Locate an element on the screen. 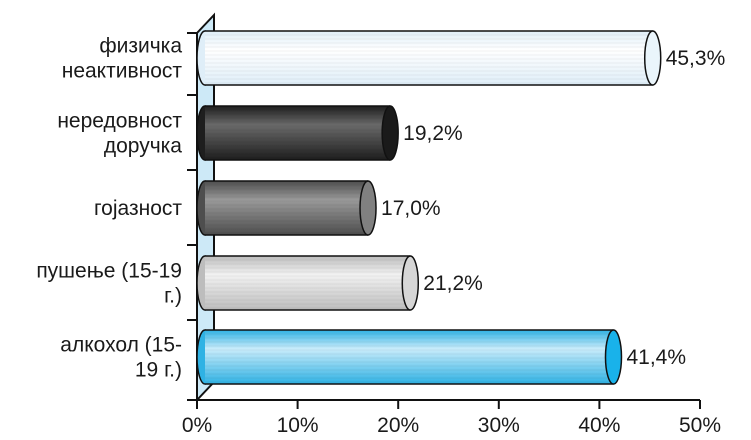 The width and height of the screenshot is (751, 440). x-tick-label: 20% is located at coordinates (398, 425).